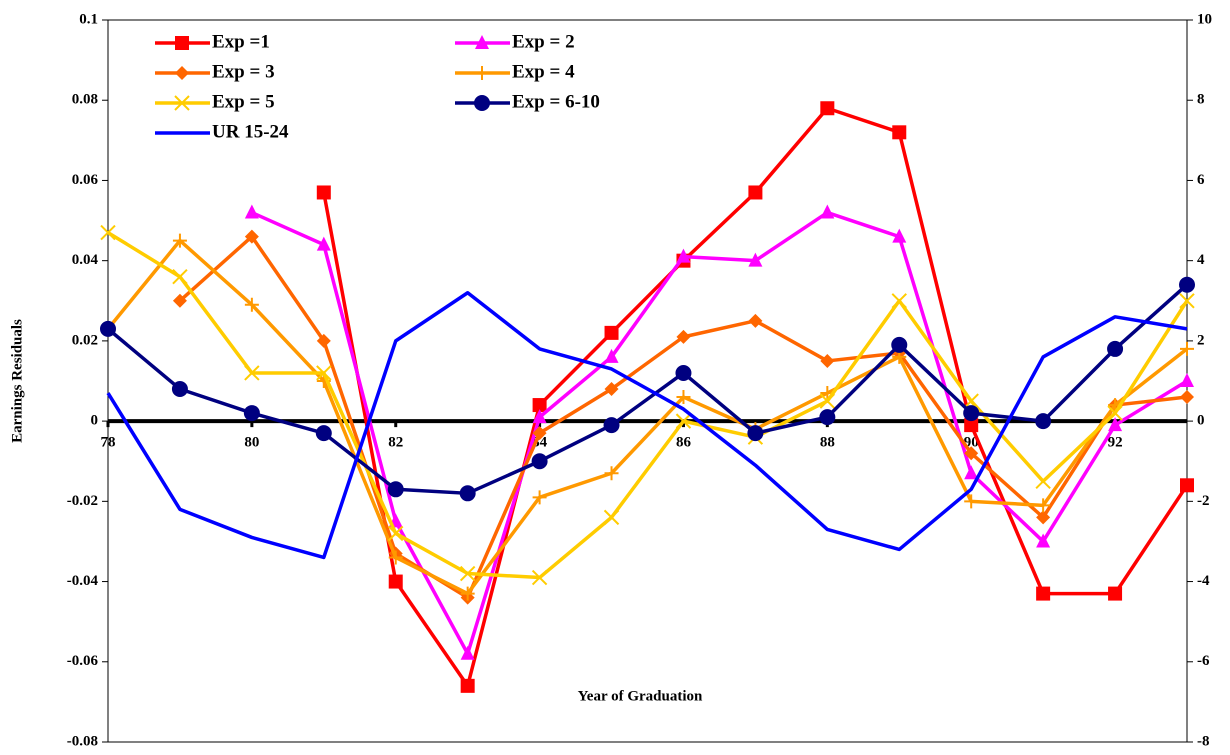  I want to click on x-tick-label: 78, so click(108, 443).